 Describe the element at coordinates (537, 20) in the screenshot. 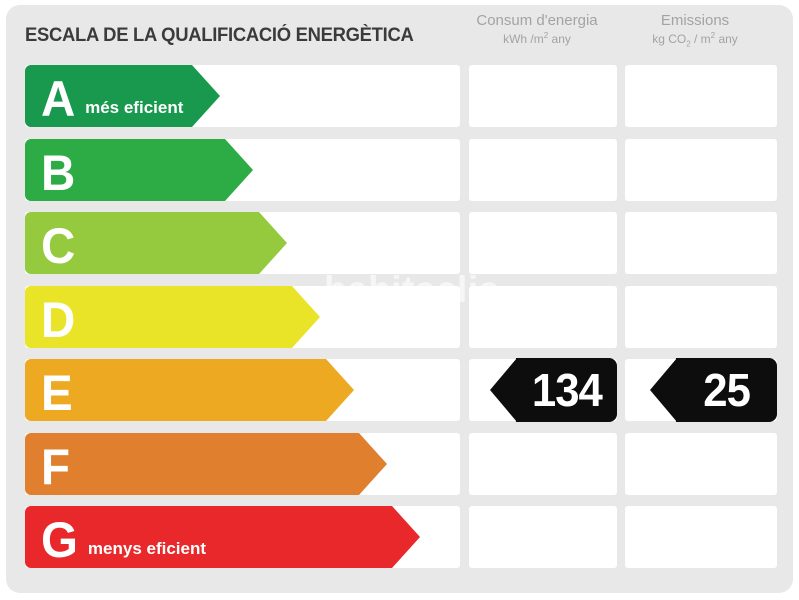

I see `consum-column-title: Consum d'energia` at that location.